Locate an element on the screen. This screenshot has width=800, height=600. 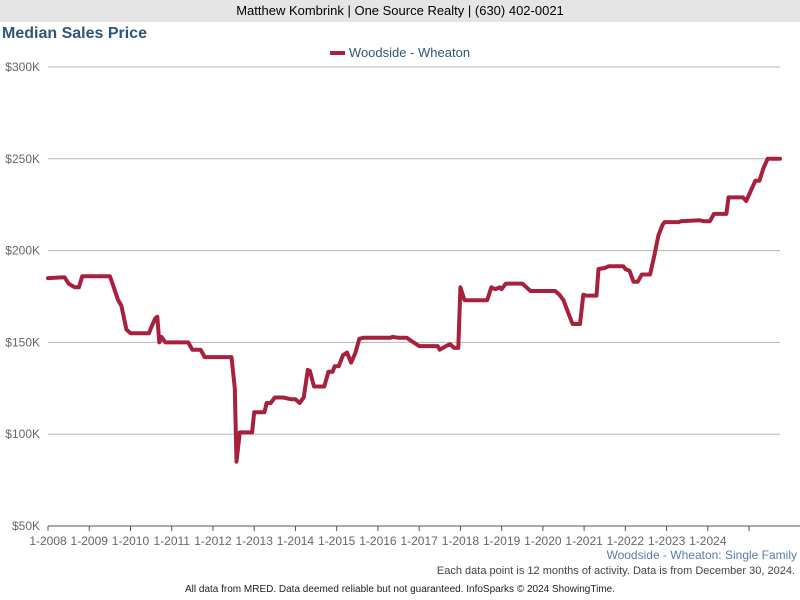
y-tick-label: $50K is located at coordinates (26, 526).